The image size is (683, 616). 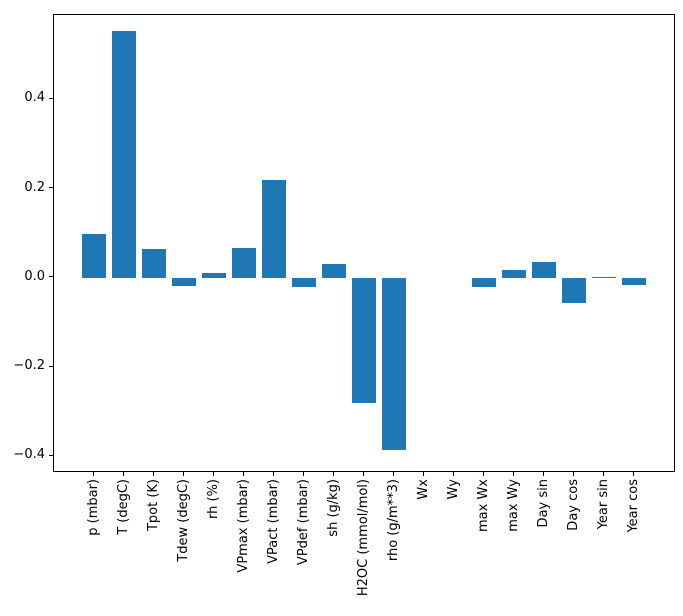 I want to click on bar-year-cos, so click(x=634, y=281).